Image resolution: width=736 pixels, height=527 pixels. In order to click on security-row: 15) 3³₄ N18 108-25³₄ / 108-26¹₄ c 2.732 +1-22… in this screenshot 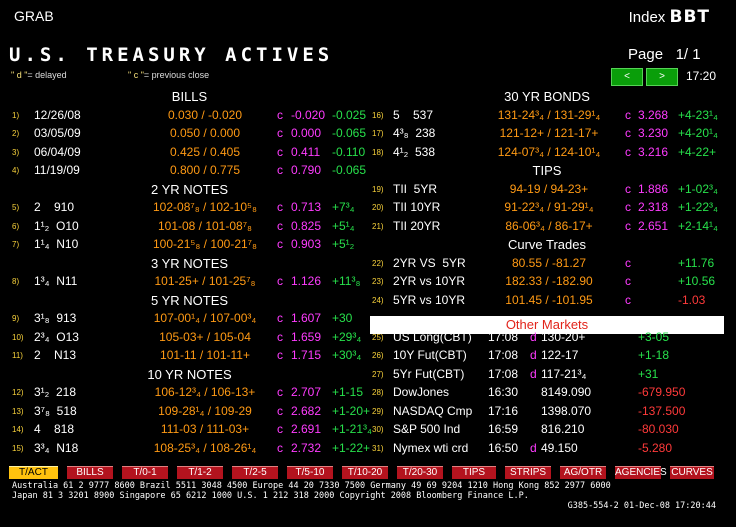, I will do `click(191, 450)`.